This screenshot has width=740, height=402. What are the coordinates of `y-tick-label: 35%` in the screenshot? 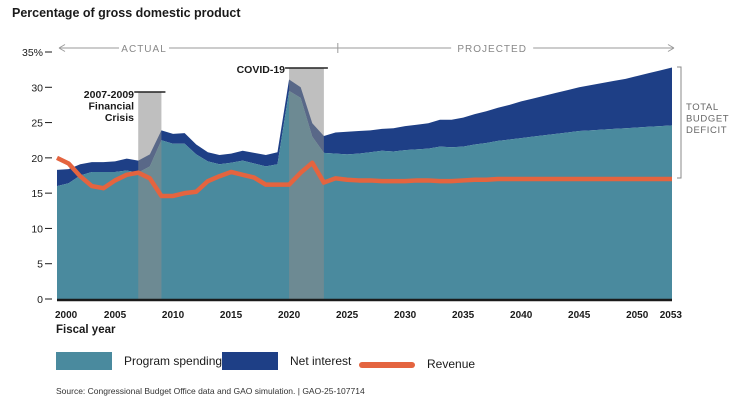 It's located at (32, 53).